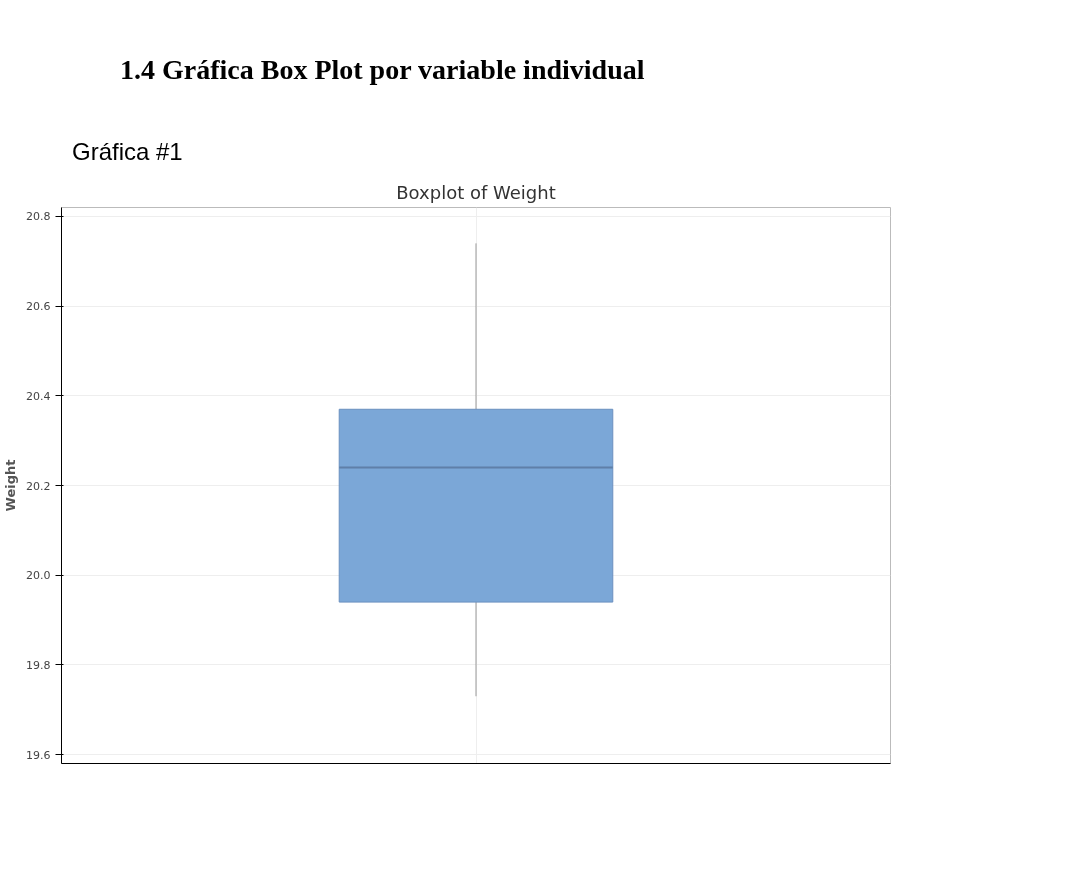 This screenshot has width=1088, height=878. What do you see at coordinates (11, 485) in the screenshot?
I see `y-axis-title: Weight` at bounding box center [11, 485].